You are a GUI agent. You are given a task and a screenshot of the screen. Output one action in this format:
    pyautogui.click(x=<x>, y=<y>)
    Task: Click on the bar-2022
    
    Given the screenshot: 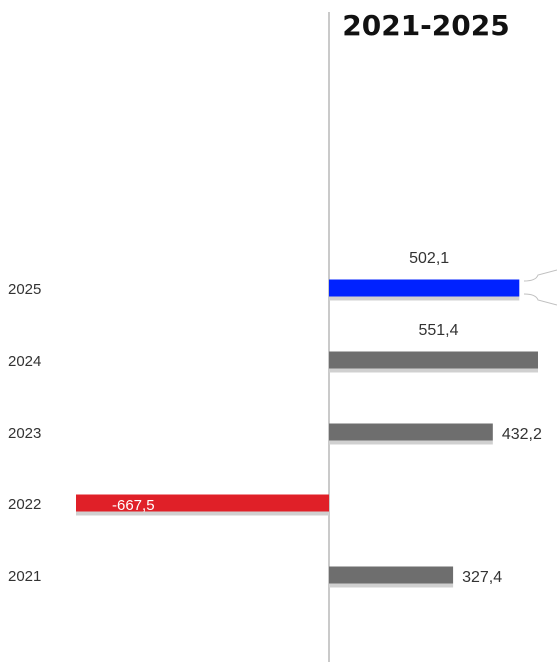 What is the action you would take?
    pyautogui.click(x=202, y=503)
    